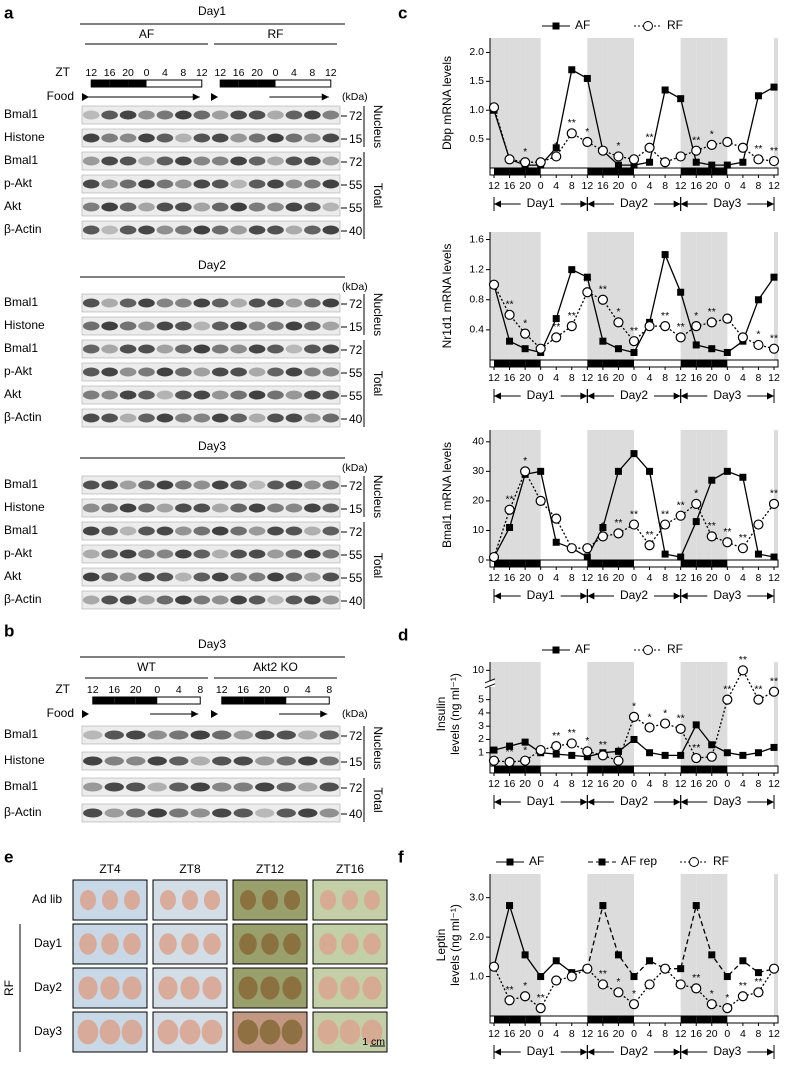  What do you see at coordinates (47, 899) in the screenshot?
I see `photo-row: Ad lib` at bounding box center [47, 899].